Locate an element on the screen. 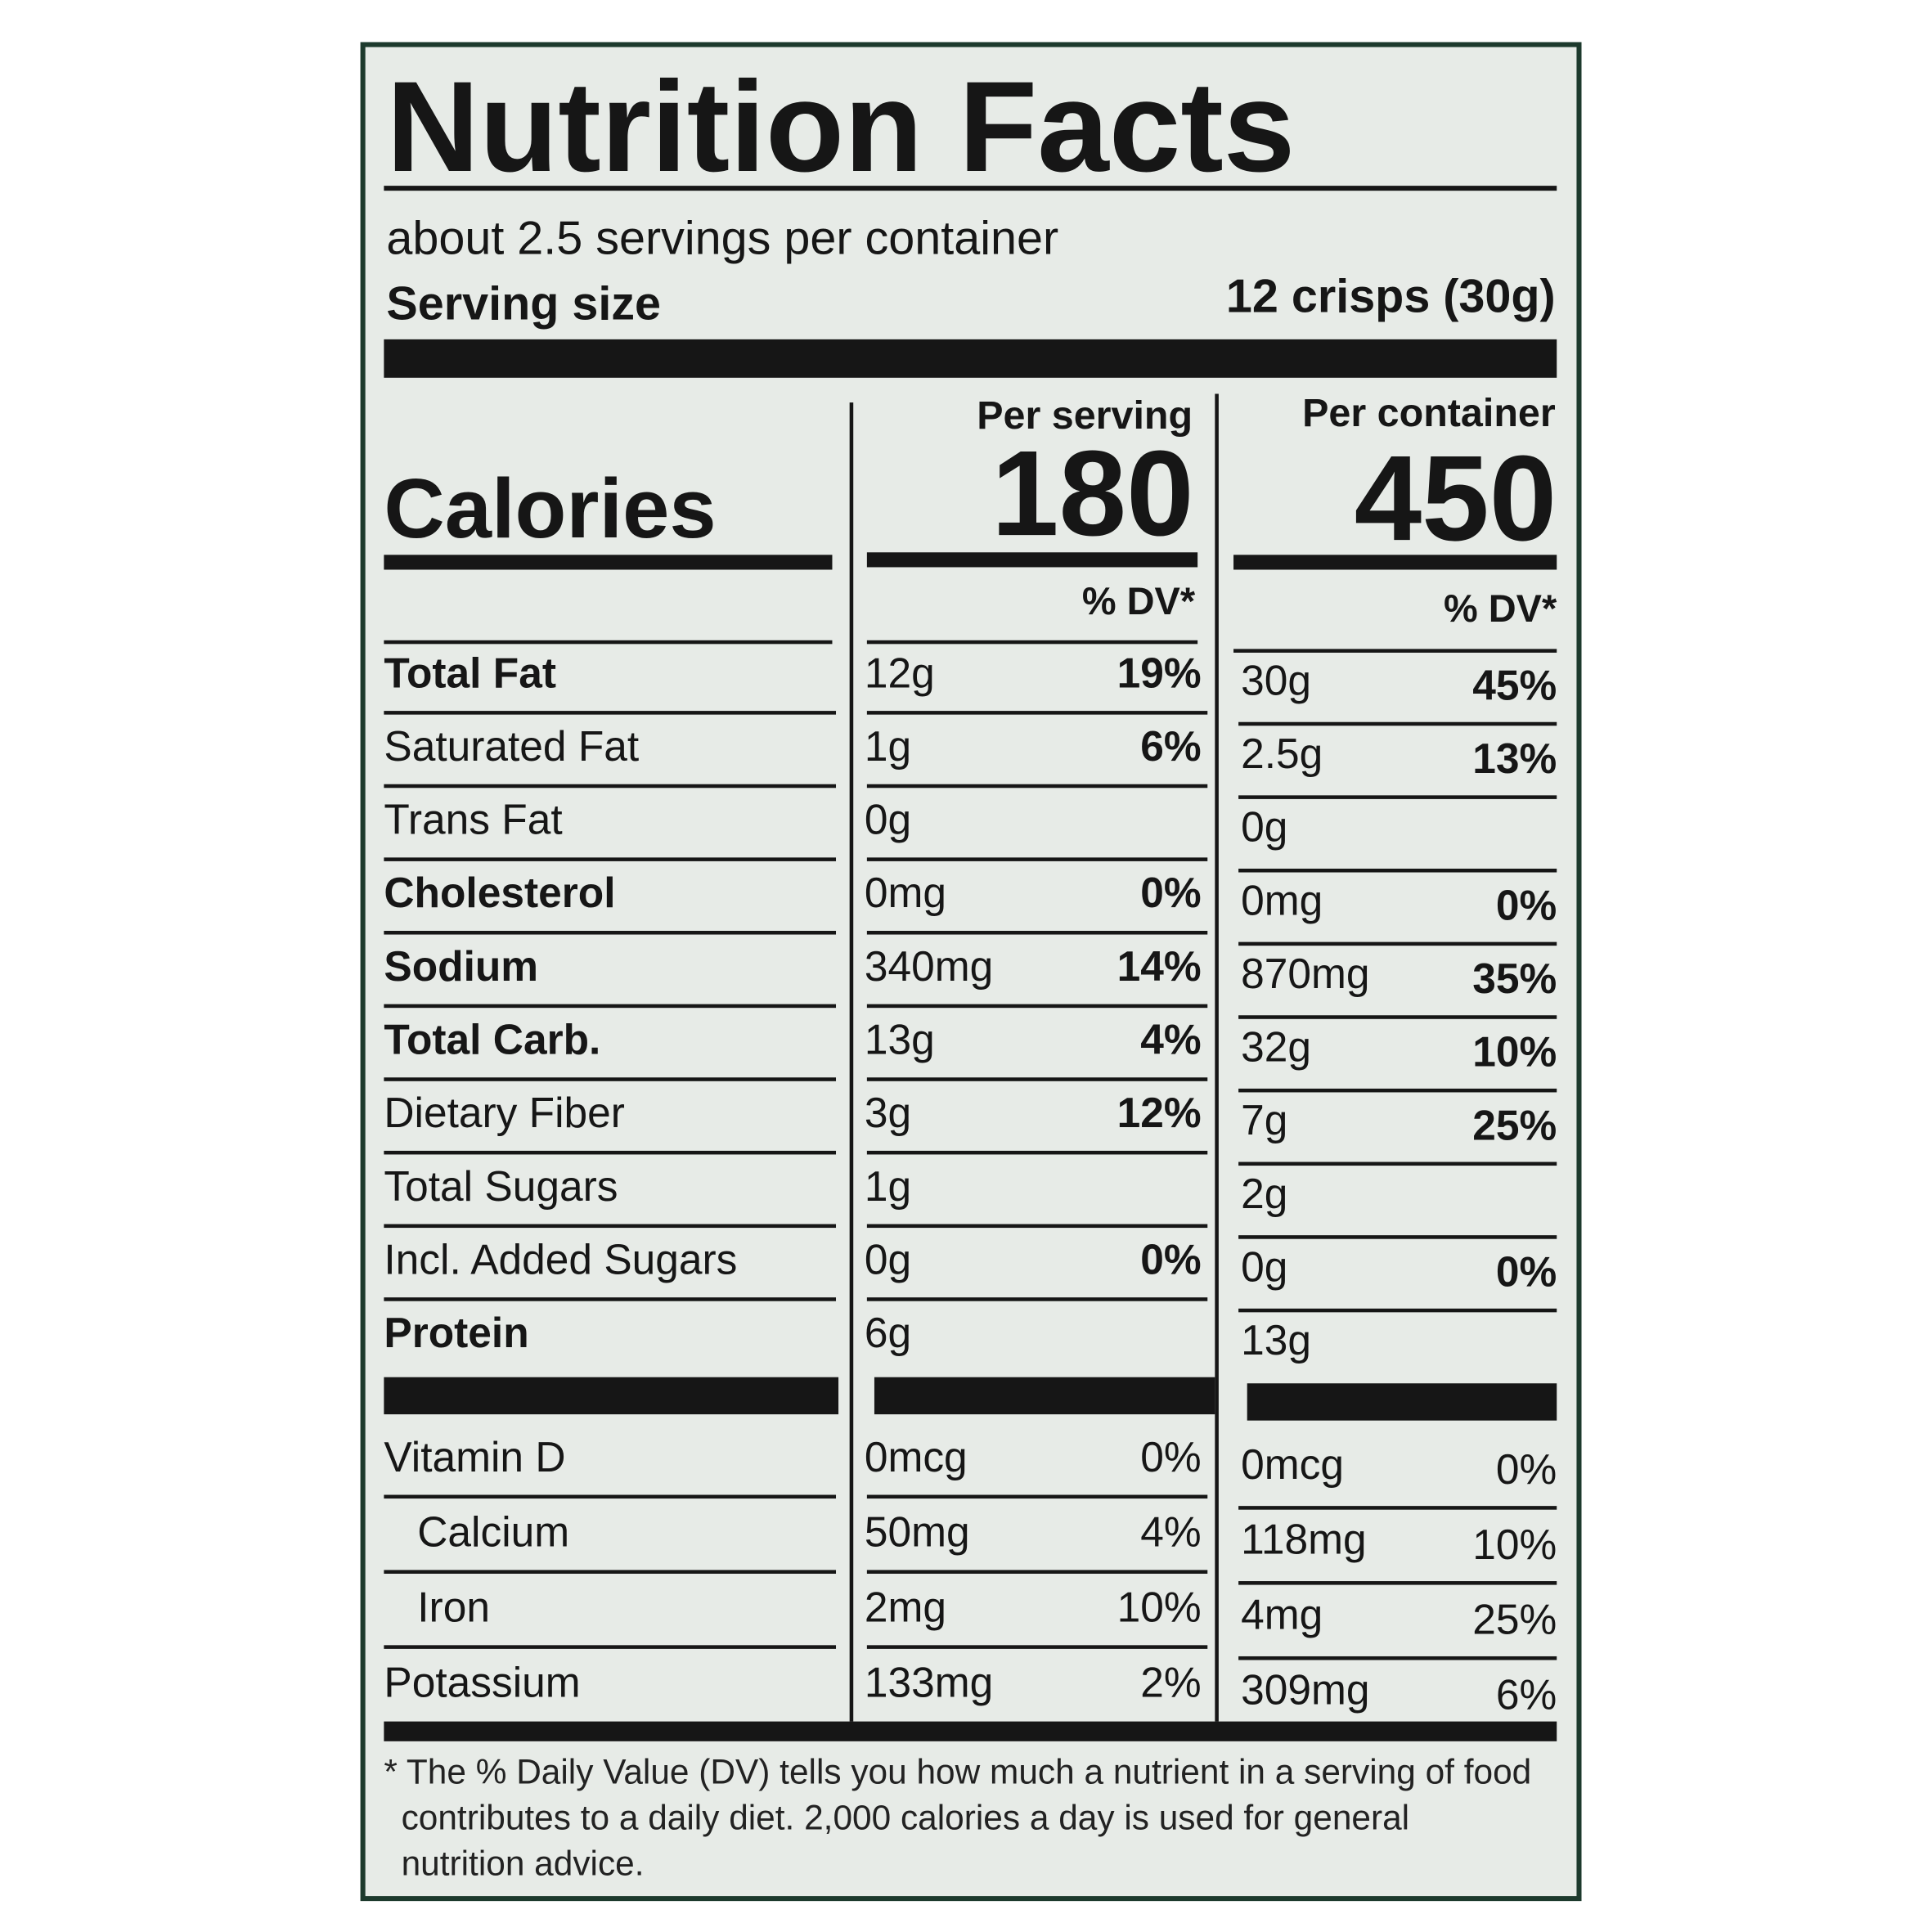  nutrient-name: Cholesterol is located at coordinates (500, 893).